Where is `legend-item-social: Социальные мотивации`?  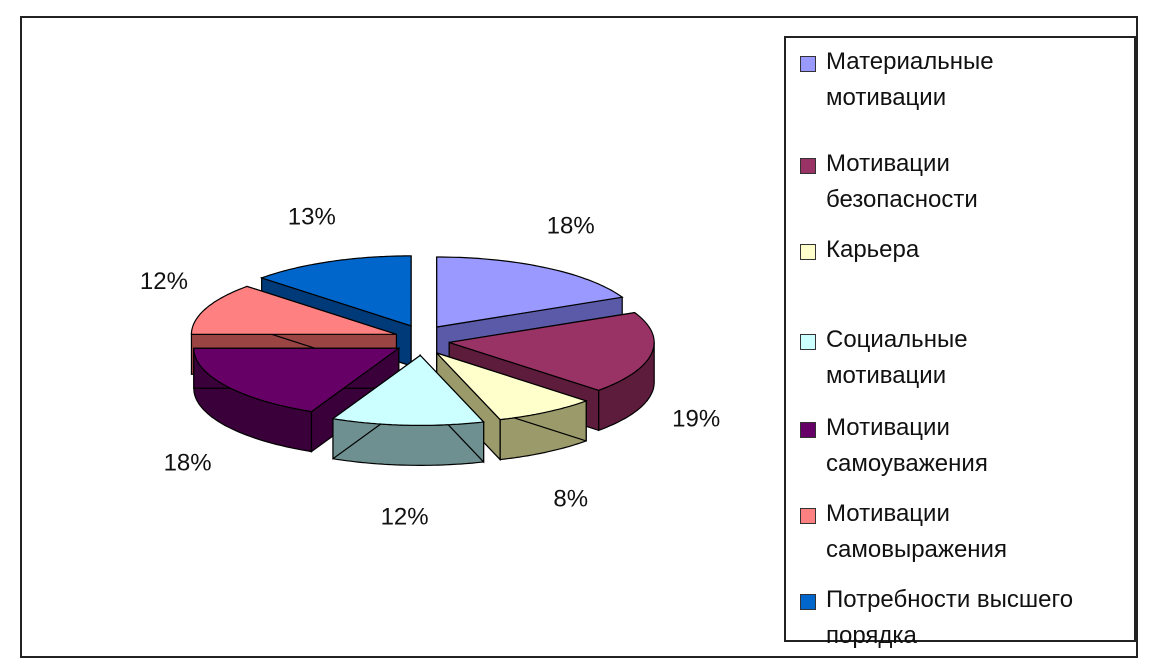 legend-item-social: Социальные мотивации is located at coordinates (968, 358).